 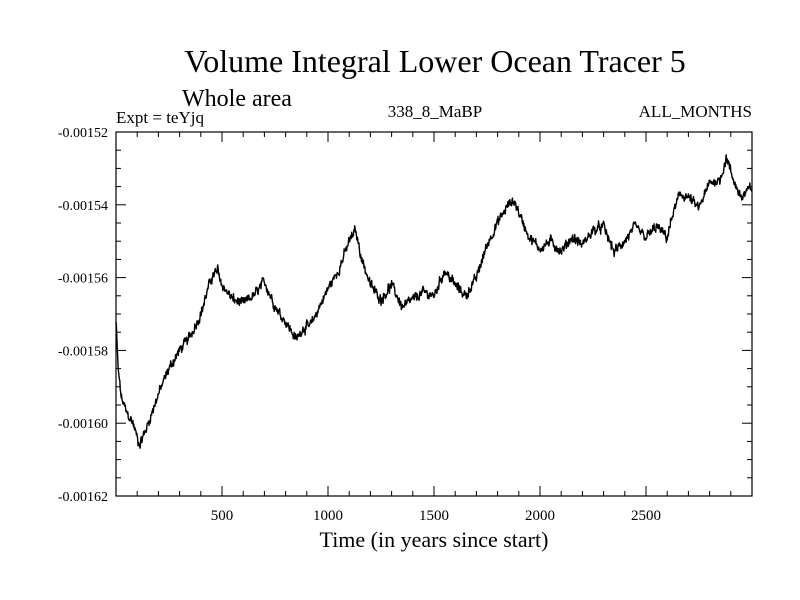 I want to click on y-tick-label: -0.00154, so click(x=83, y=206).